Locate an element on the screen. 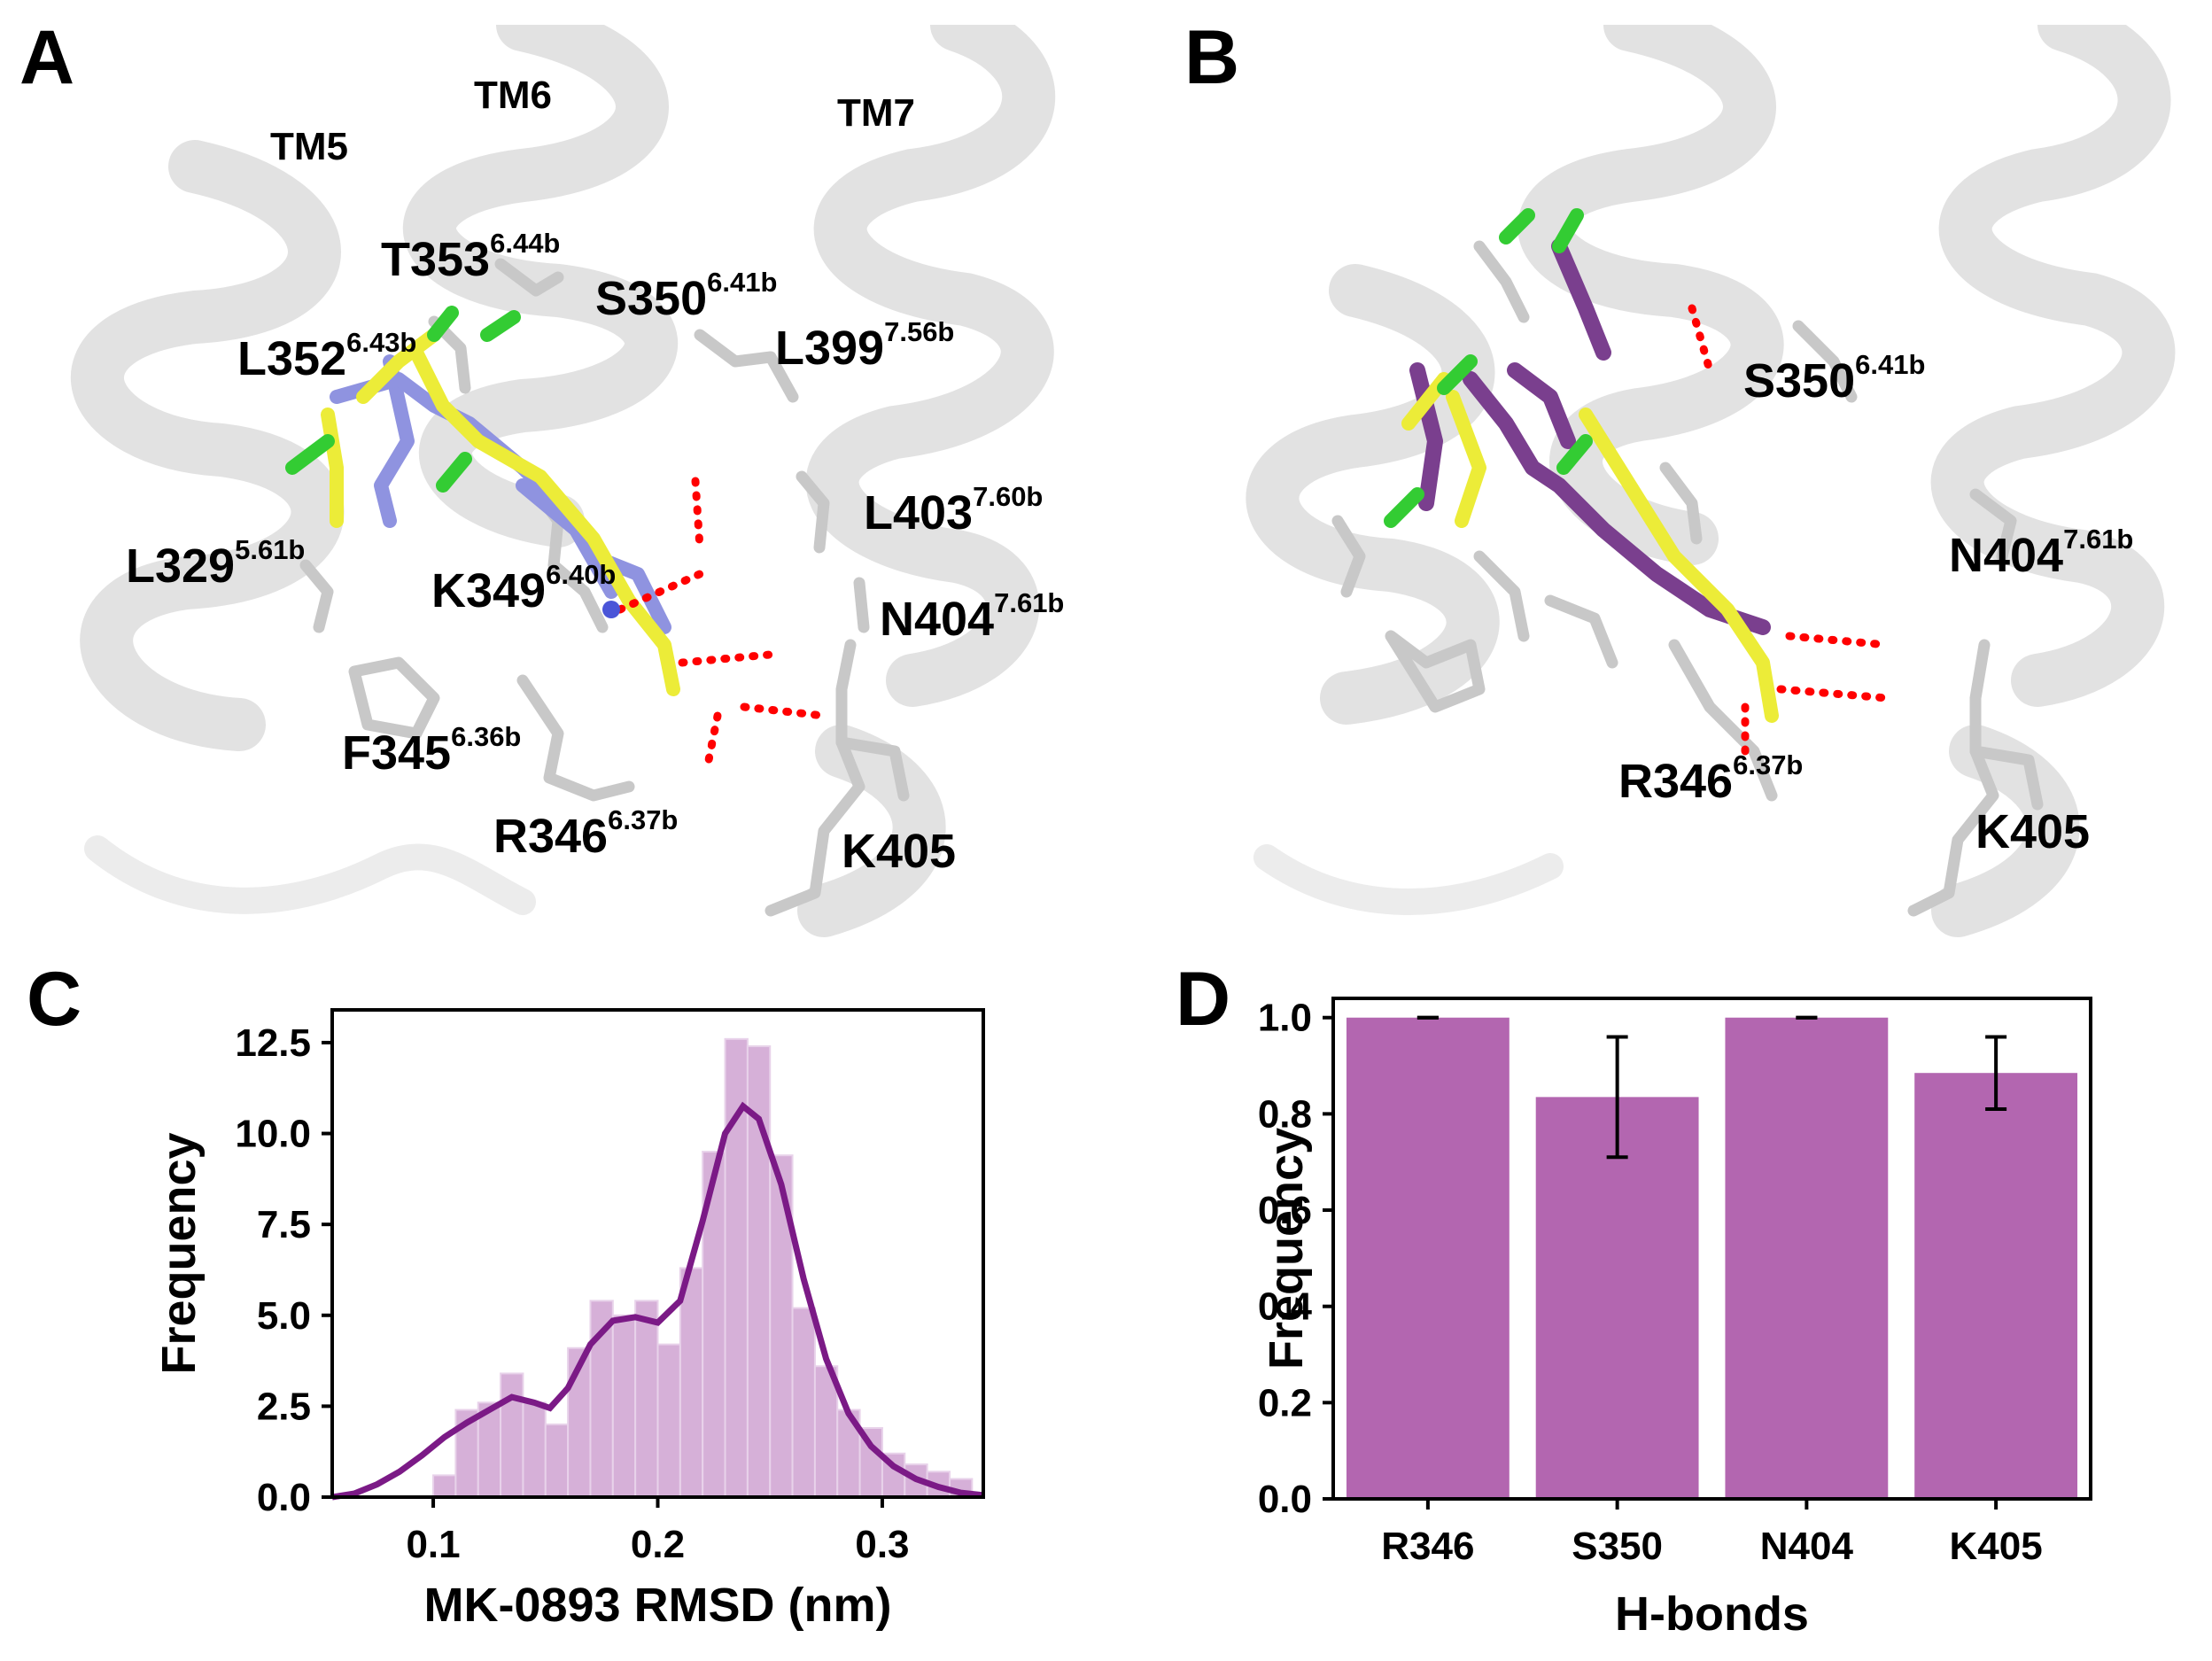 The height and width of the screenshot is (1661, 2212). y-tick-label: 10.0 is located at coordinates (273, 1134).